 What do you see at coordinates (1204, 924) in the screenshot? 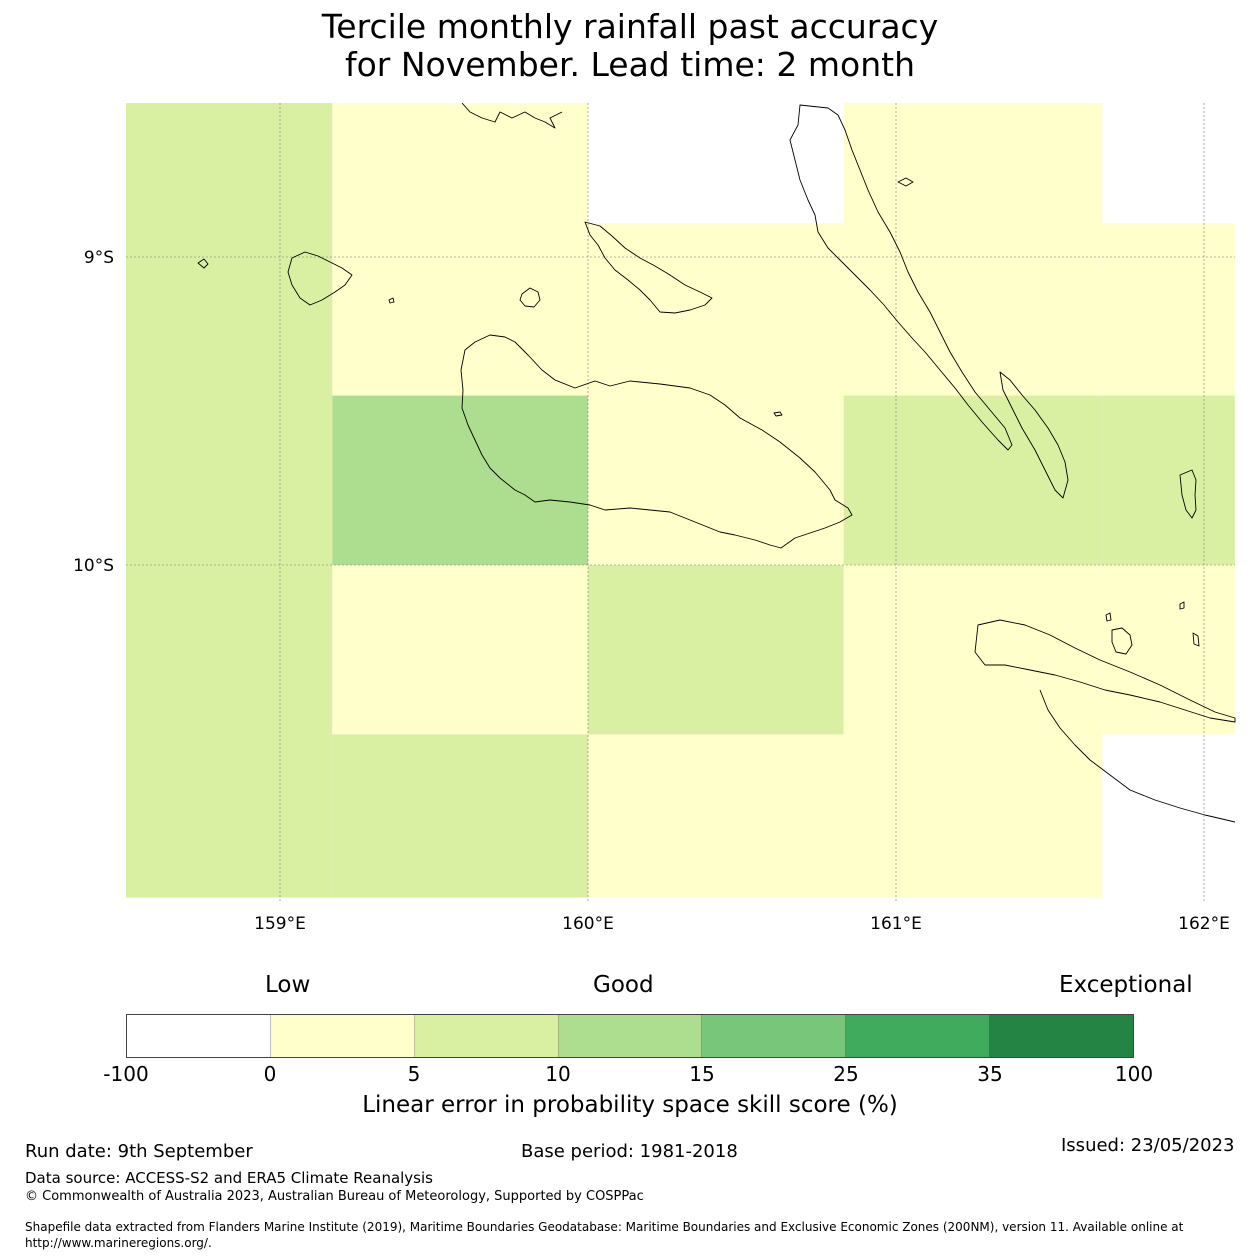
I see `lon-label-162e: 162°E` at bounding box center [1204, 924].